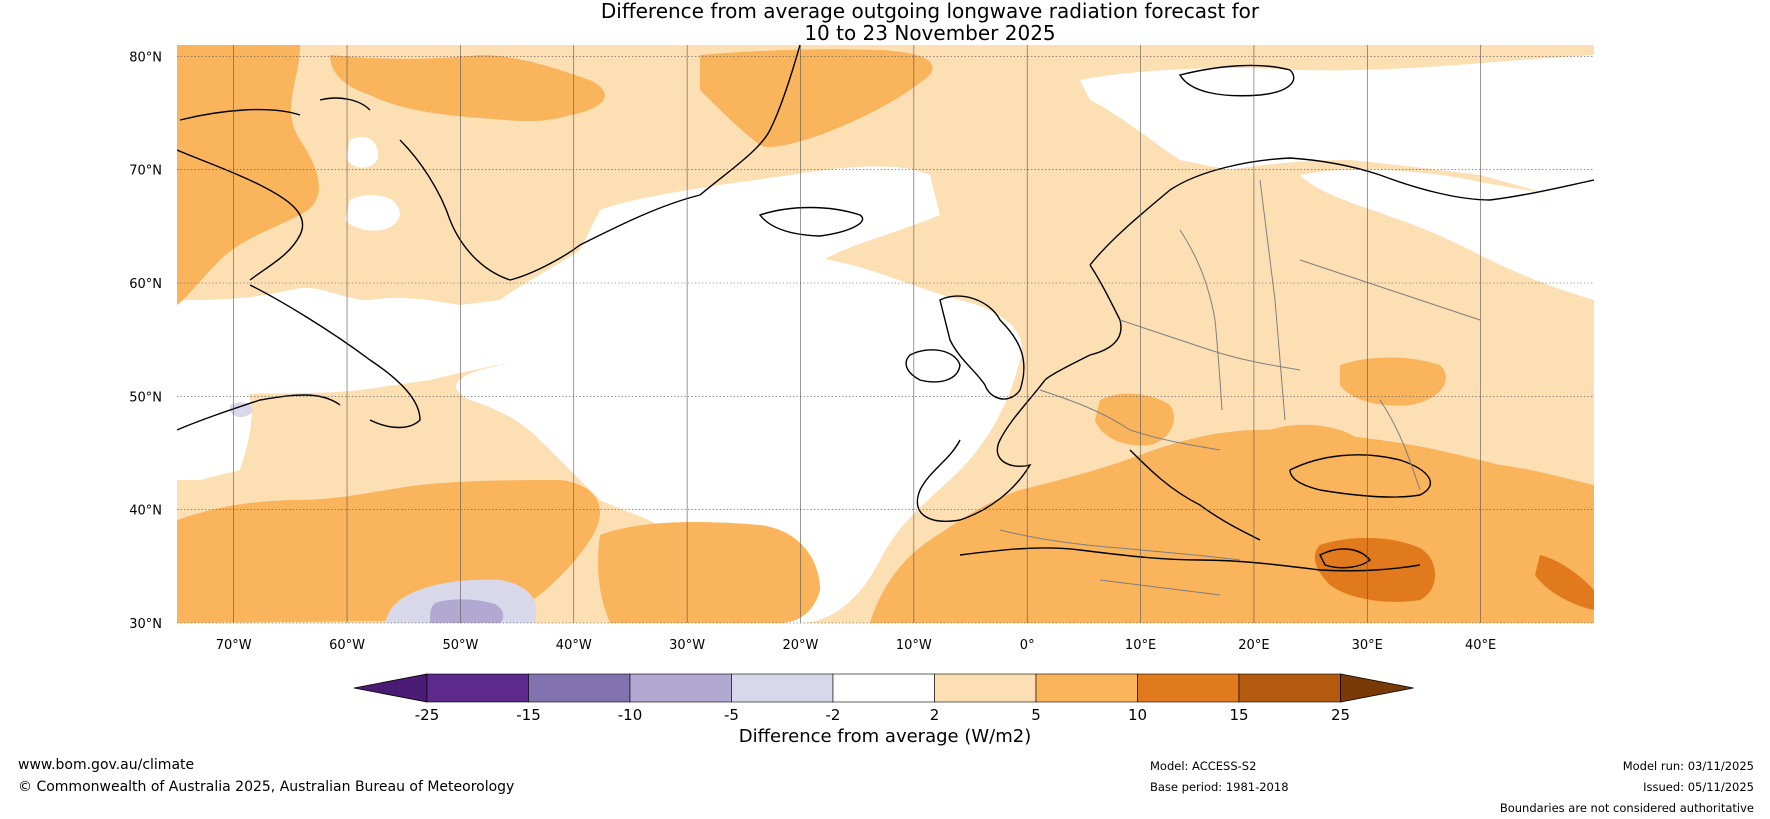 This screenshot has height=819, width=1770. I want to click on colorbar: -25 -15 -10 -5 -2 2 5 10 15 25, so click(883, 698).